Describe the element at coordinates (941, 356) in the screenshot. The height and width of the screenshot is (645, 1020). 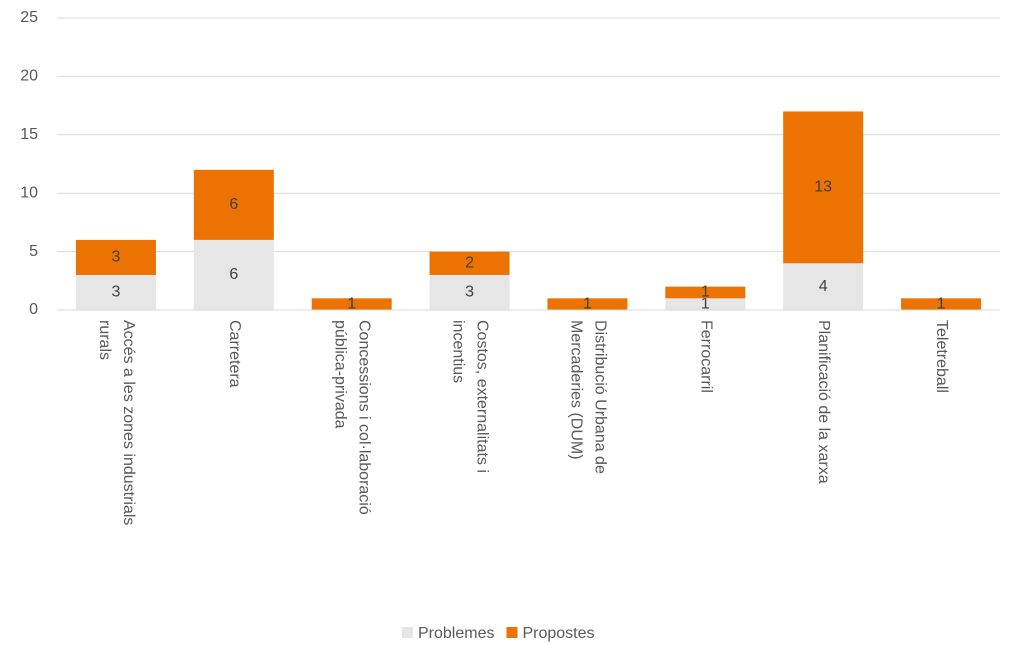
I see `x-tick-label: Teletreball` at that location.